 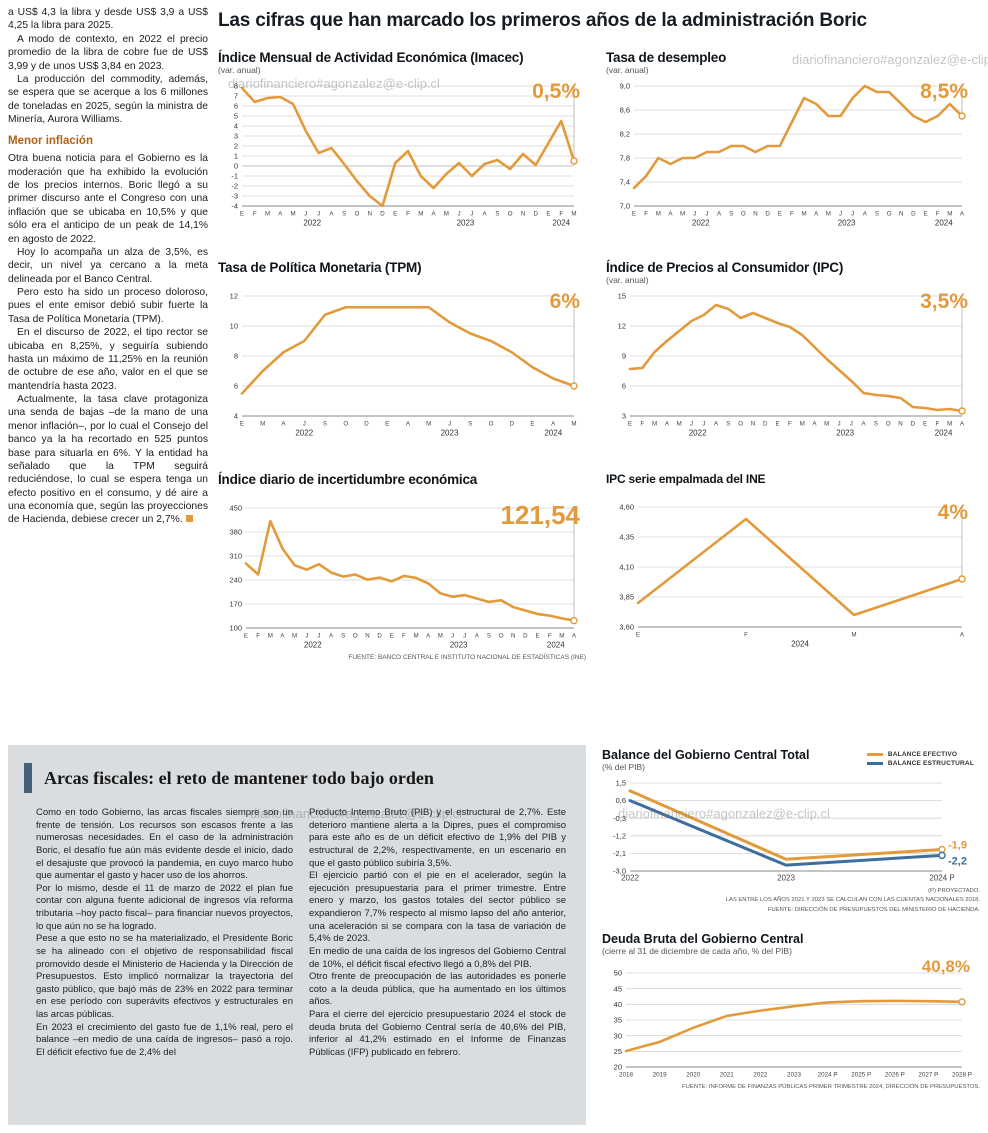 What do you see at coordinates (945, 966) in the screenshot?
I see `gross-debt-latest-value: 40,8%` at bounding box center [945, 966].